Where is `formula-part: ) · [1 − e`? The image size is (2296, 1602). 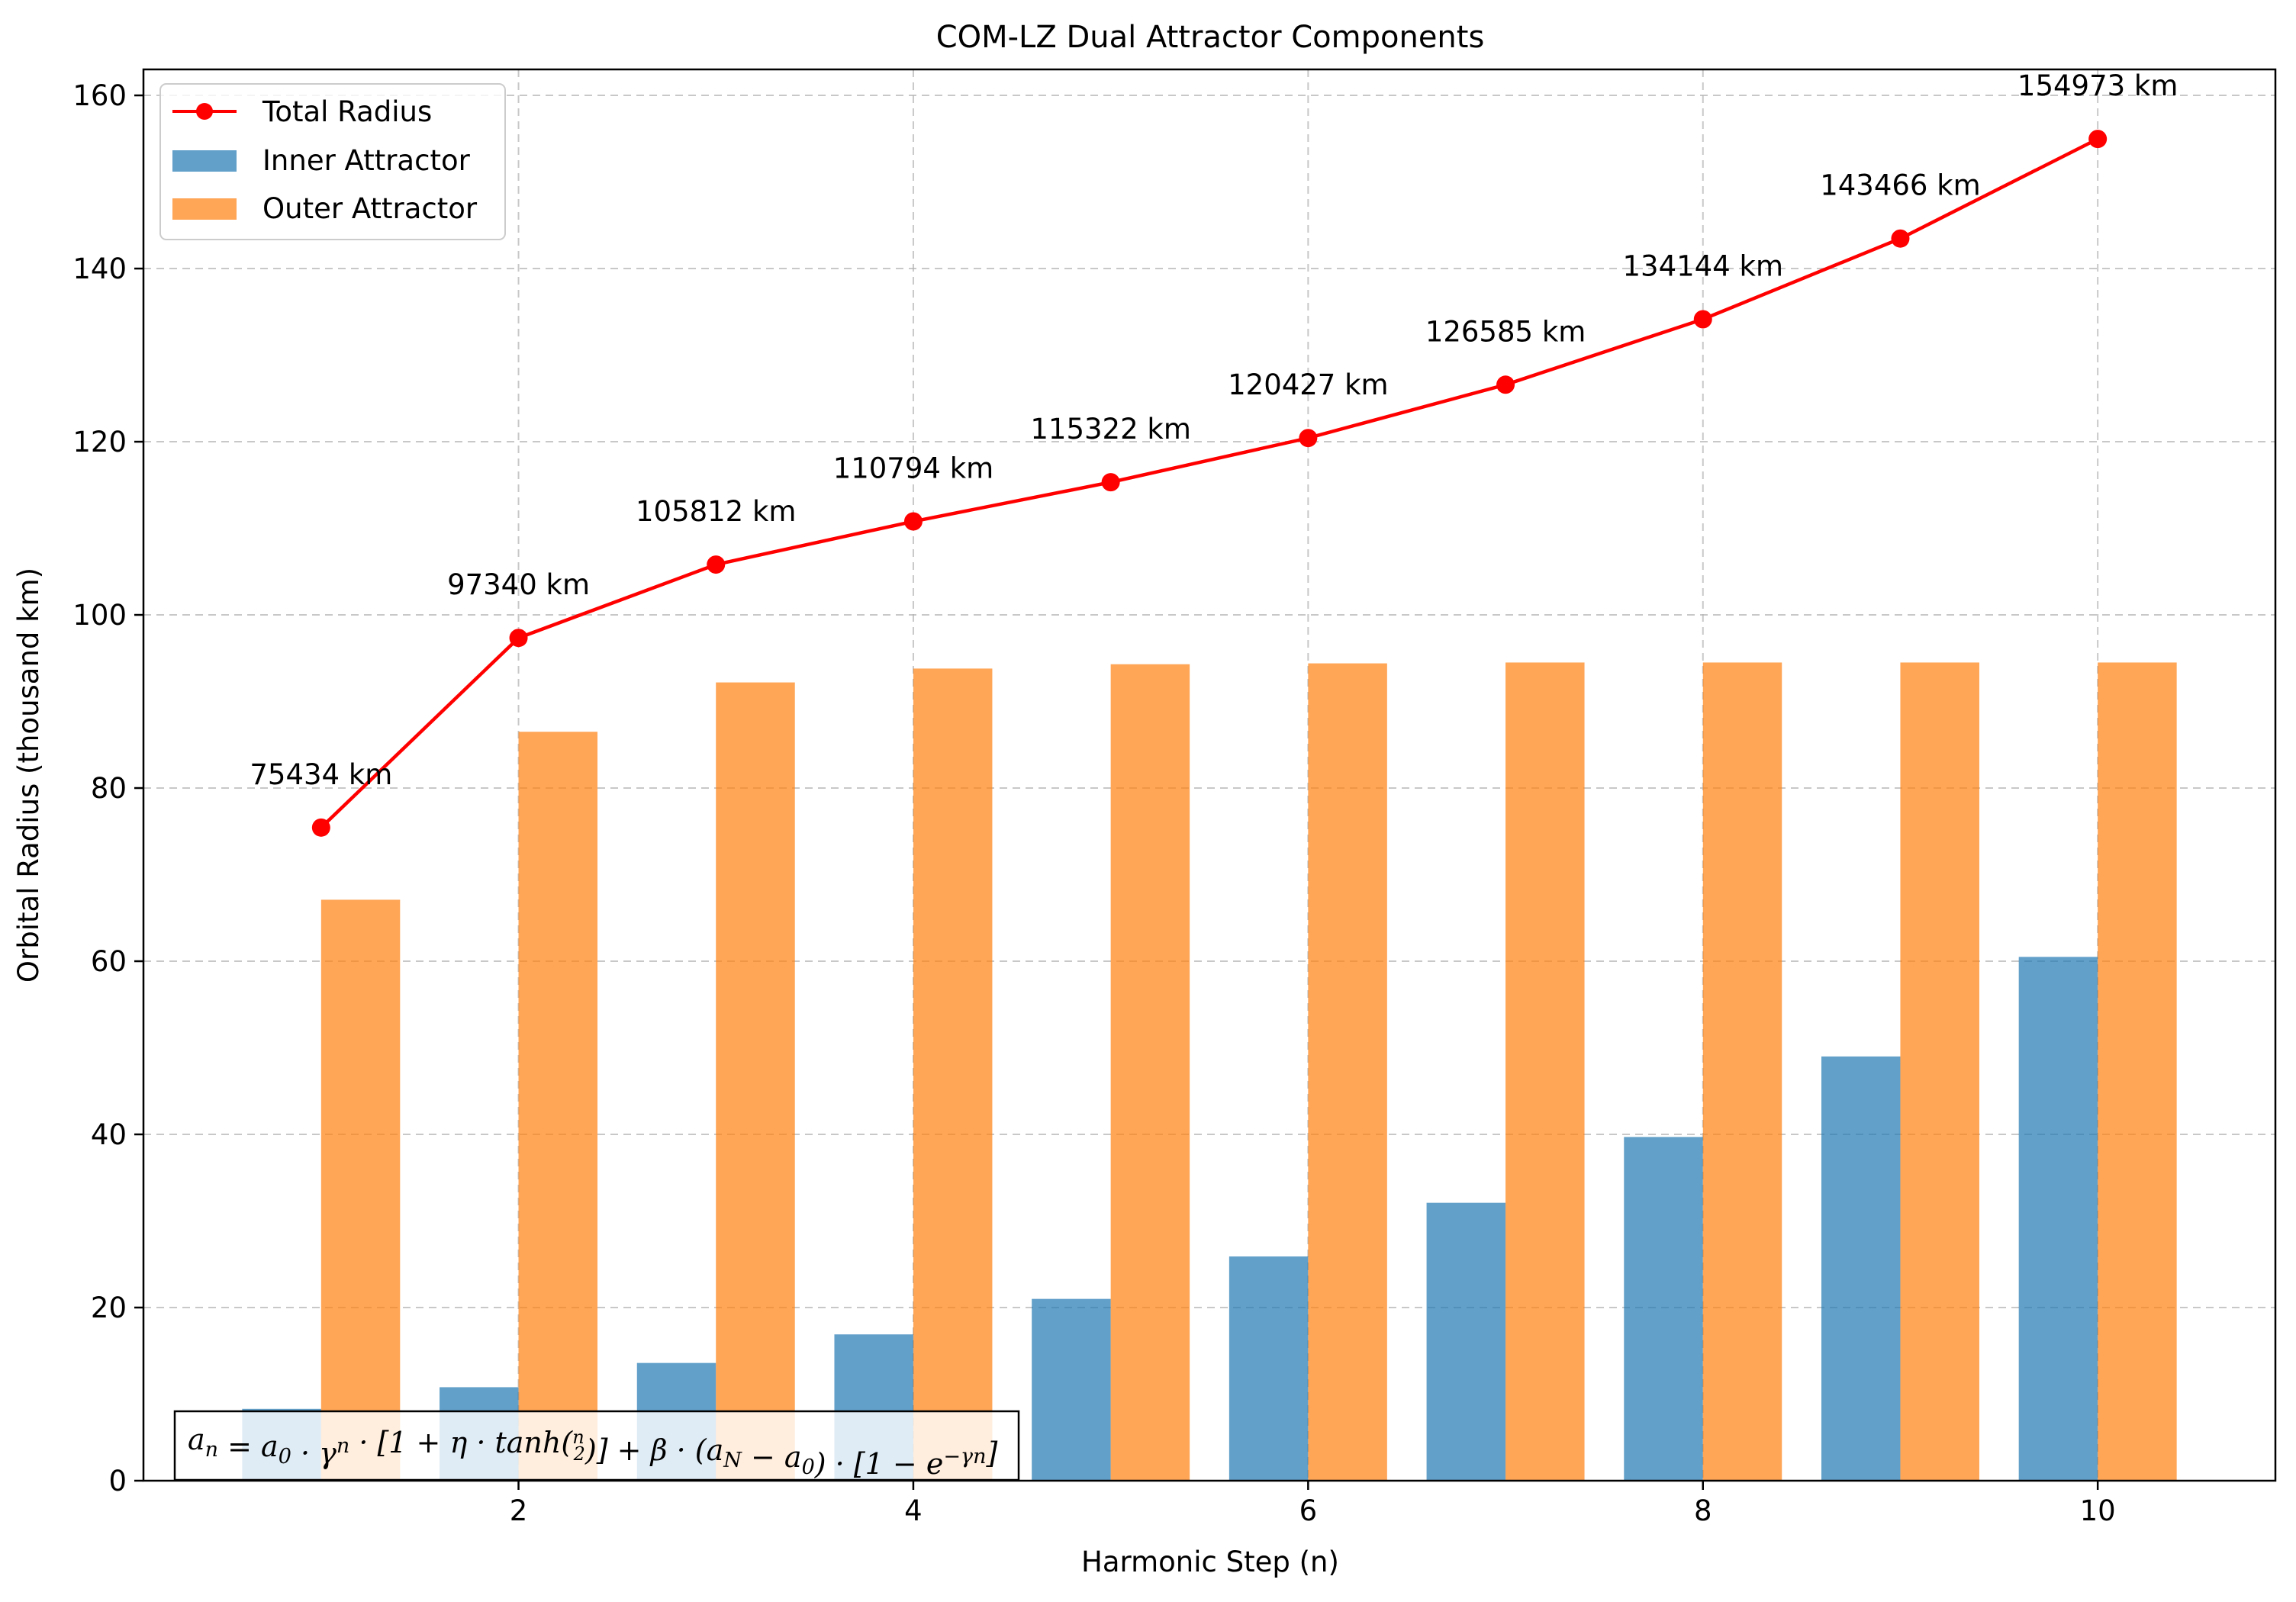
formula-part: ) · [1 − e is located at coordinates (879, 1464).